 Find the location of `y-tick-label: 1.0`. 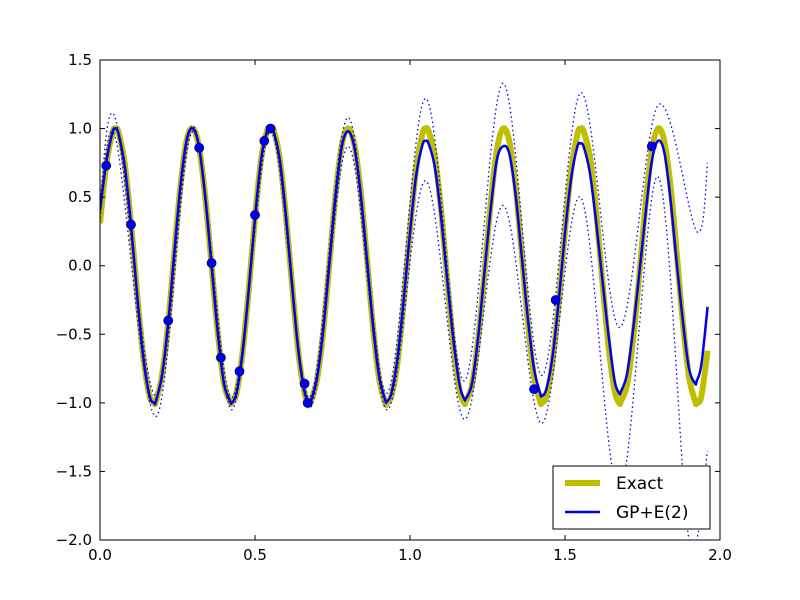

y-tick-label: 1.0 is located at coordinates (80, 129).